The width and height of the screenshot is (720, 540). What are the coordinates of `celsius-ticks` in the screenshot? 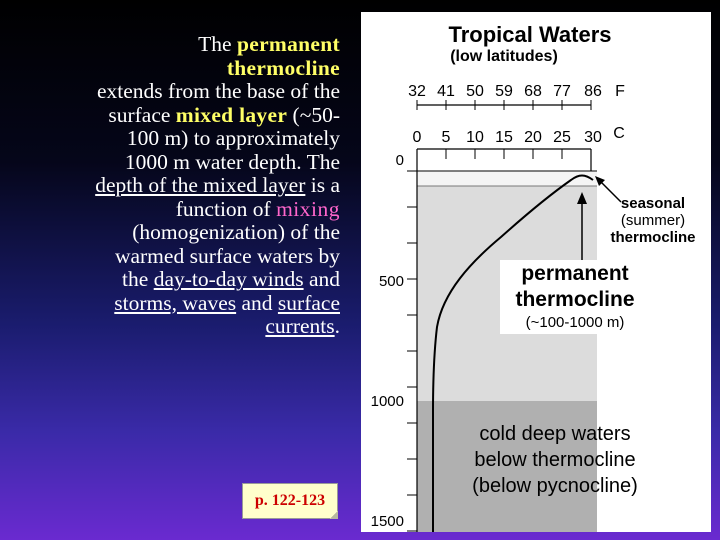 It's located at (504, 154).